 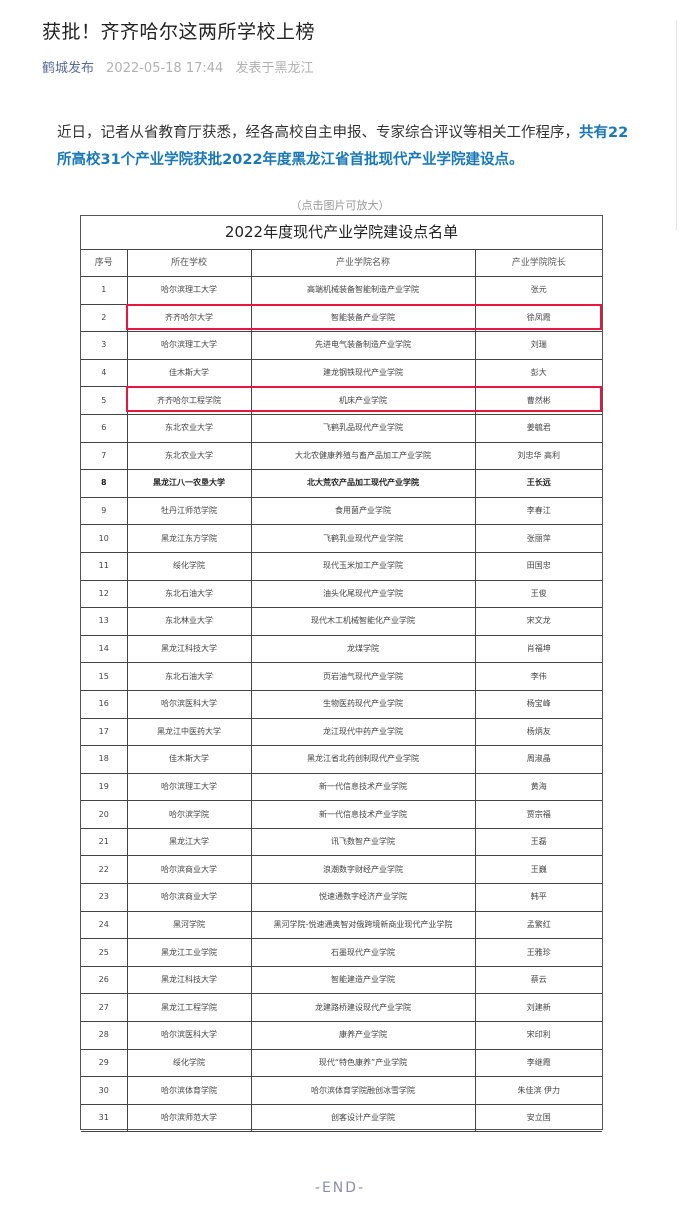 I want to click on cell-index: 7, so click(x=104, y=456).